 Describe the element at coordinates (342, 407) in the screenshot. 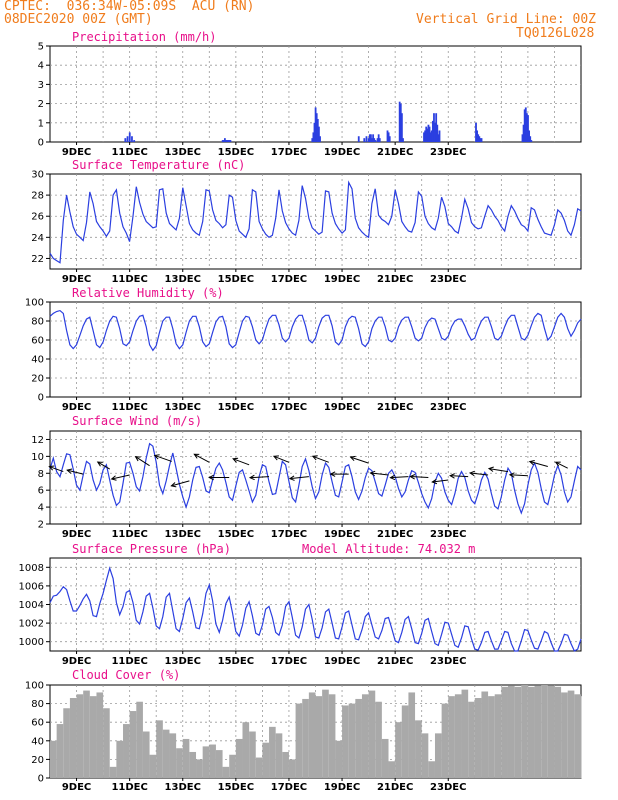

I see `x-tick-label: 19DEC` at that location.